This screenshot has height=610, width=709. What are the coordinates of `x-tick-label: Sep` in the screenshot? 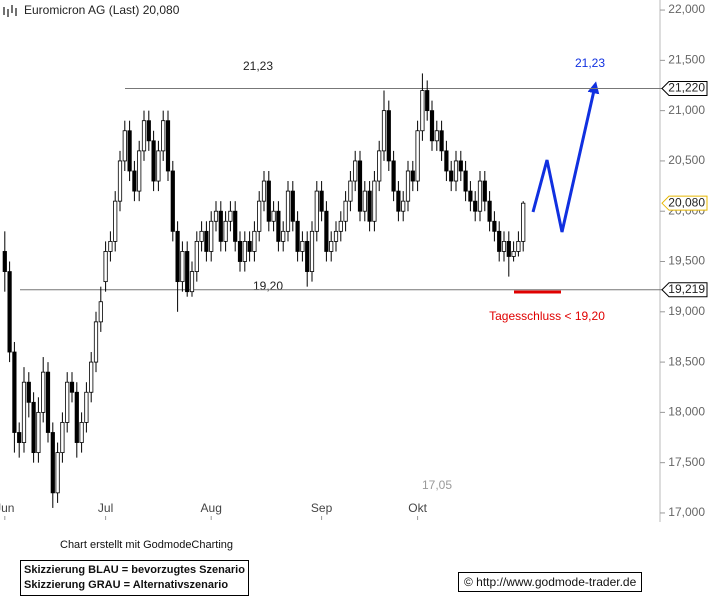 It's located at (322, 508).